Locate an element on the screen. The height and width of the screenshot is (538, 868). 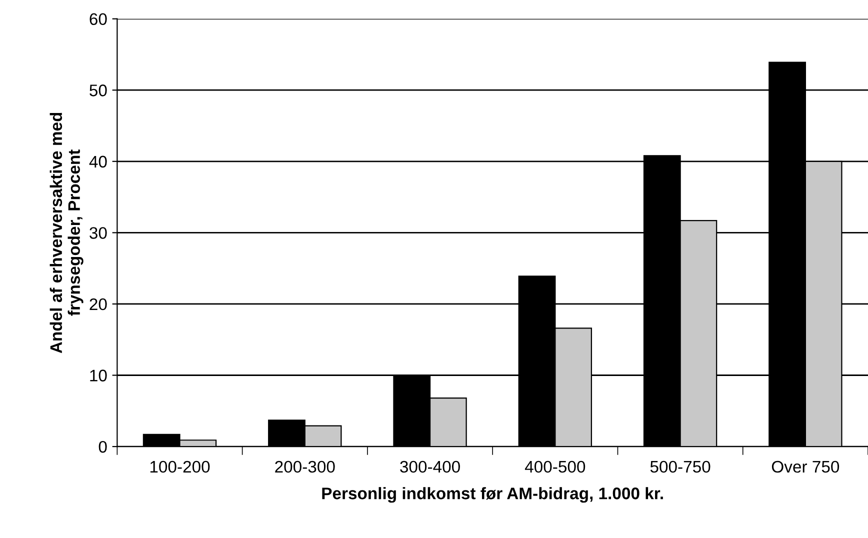
y-tick-label: 50 is located at coordinates (98, 90).